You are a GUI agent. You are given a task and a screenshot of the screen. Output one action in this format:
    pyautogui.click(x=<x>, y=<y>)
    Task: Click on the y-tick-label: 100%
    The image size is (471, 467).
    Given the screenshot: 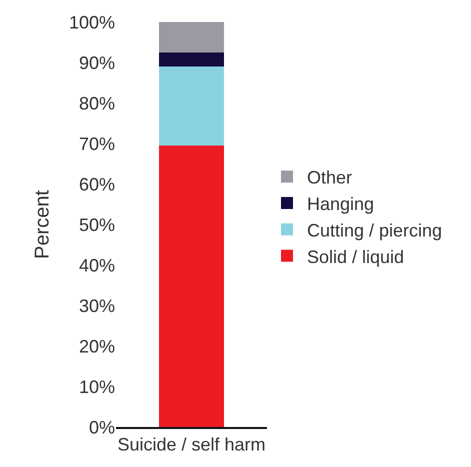 What is the action you would take?
    pyautogui.click(x=91, y=22)
    